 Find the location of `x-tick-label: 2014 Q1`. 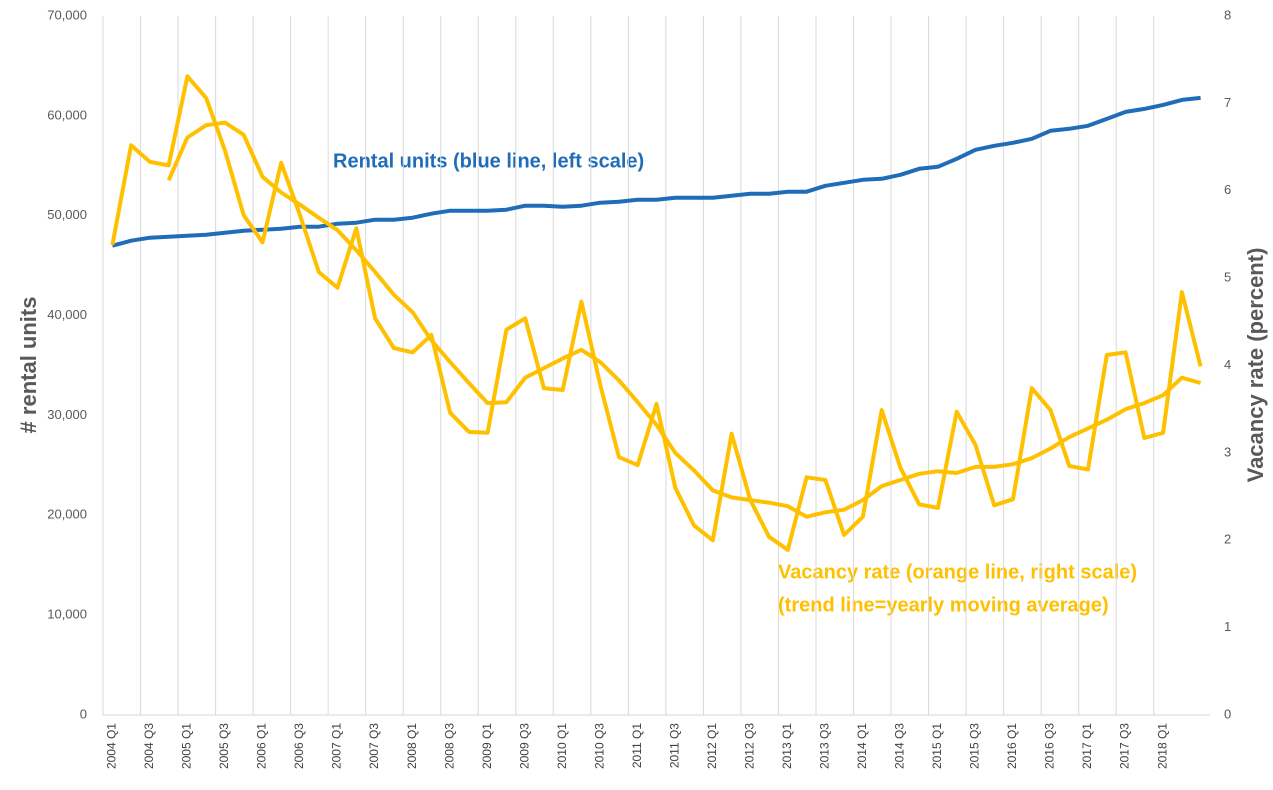

x-tick-label: 2014 Q1 is located at coordinates (862, 746).